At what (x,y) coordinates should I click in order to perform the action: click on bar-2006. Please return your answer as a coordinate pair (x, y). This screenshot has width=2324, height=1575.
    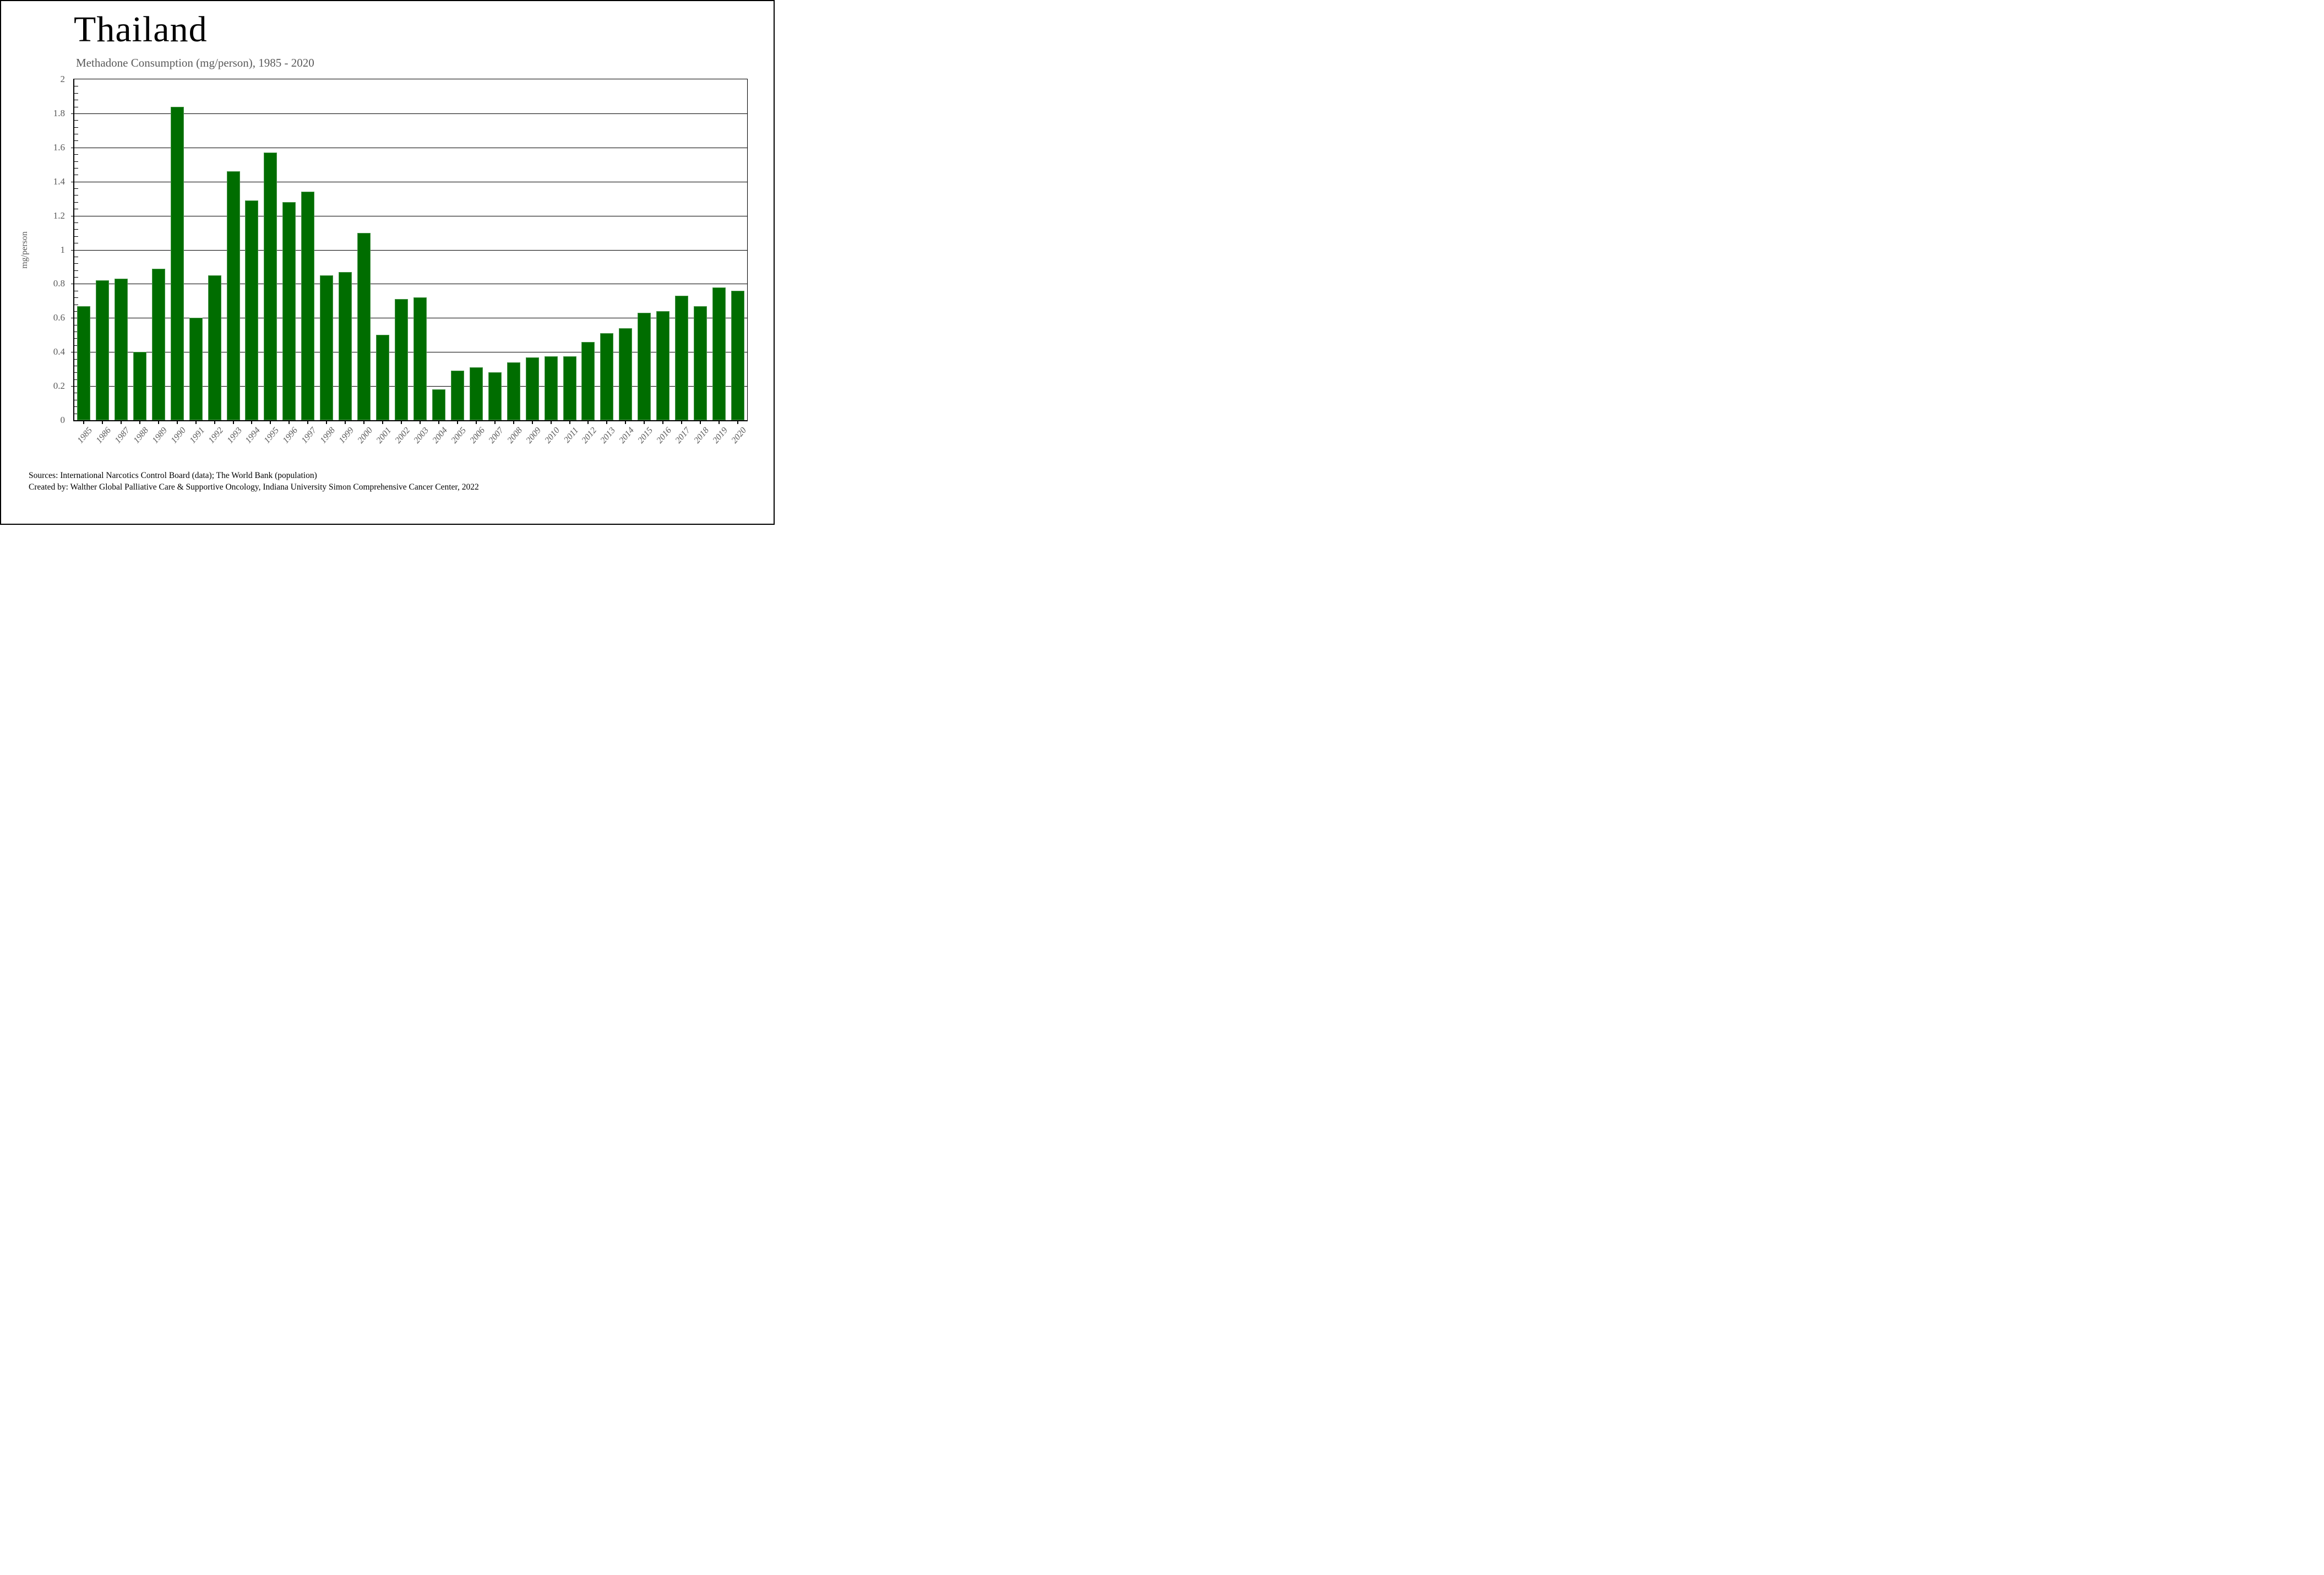
    Looking at the image, I should click on (476, 394).